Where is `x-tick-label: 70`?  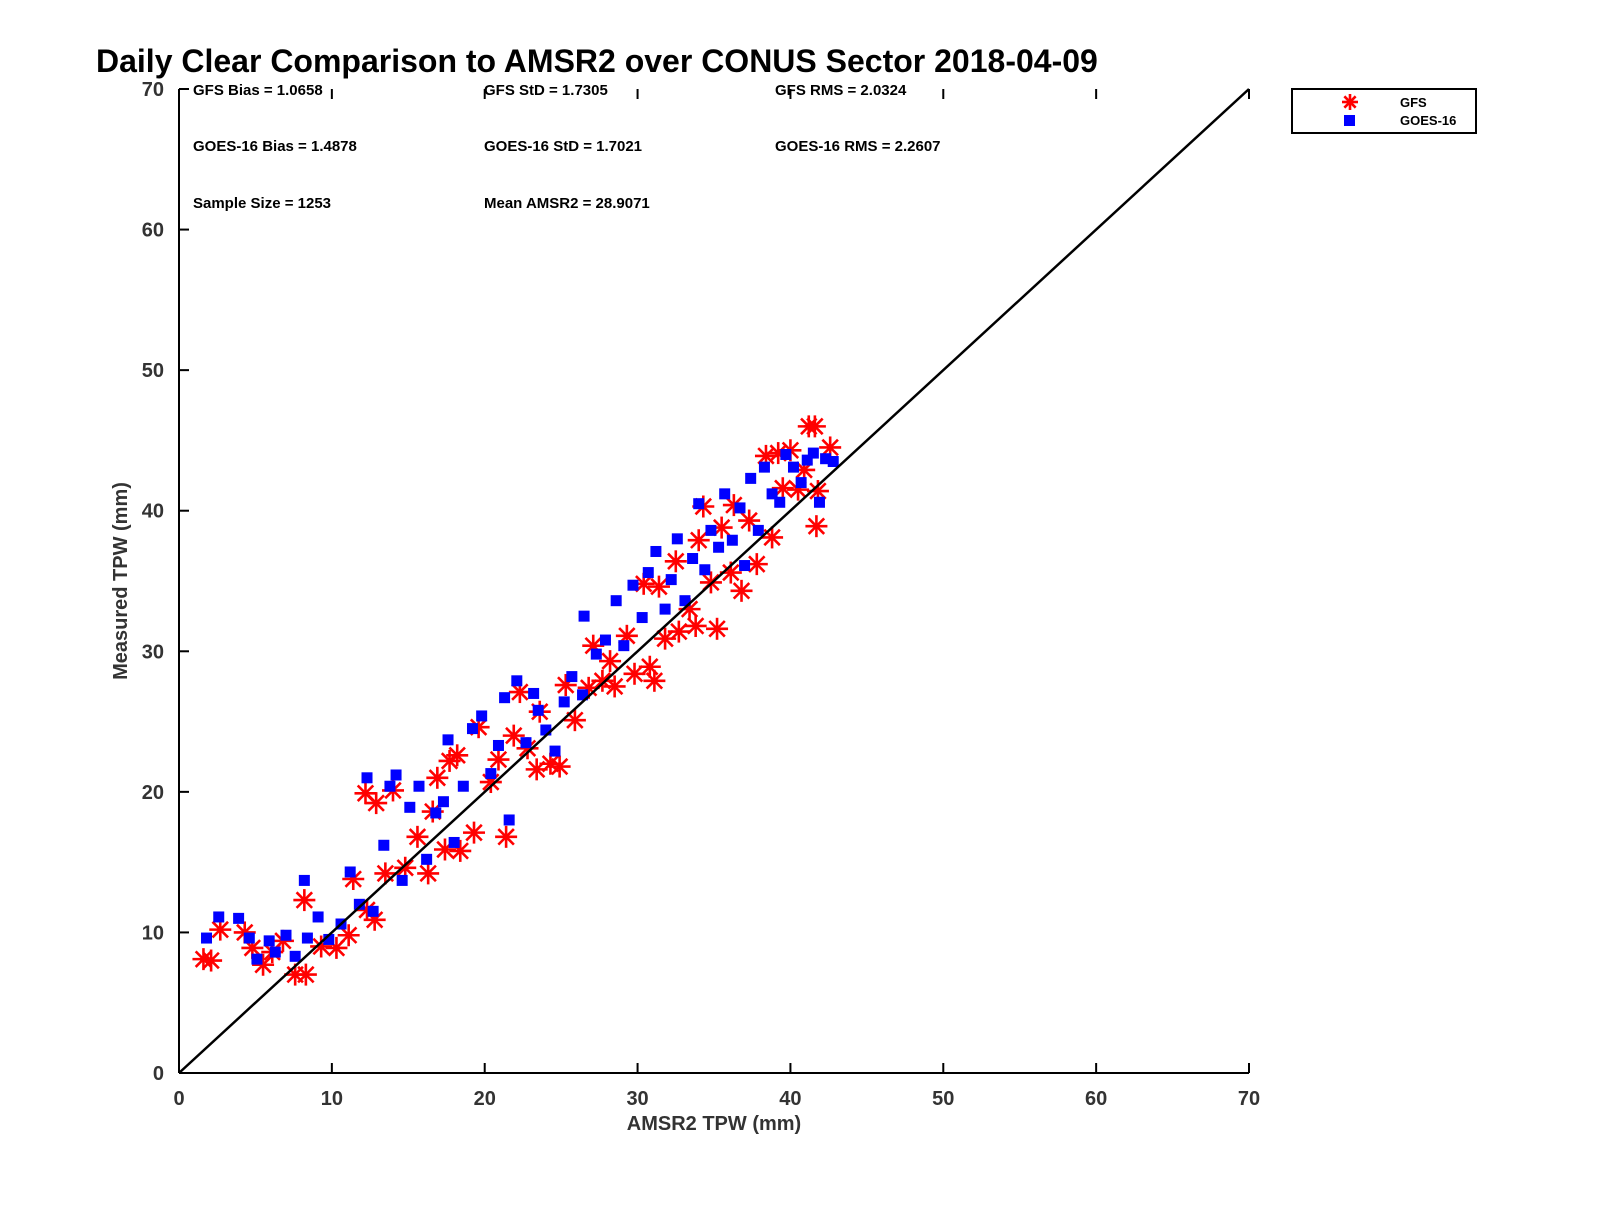
x-tick-label: 70 is located at coordinates (1249, 1099).